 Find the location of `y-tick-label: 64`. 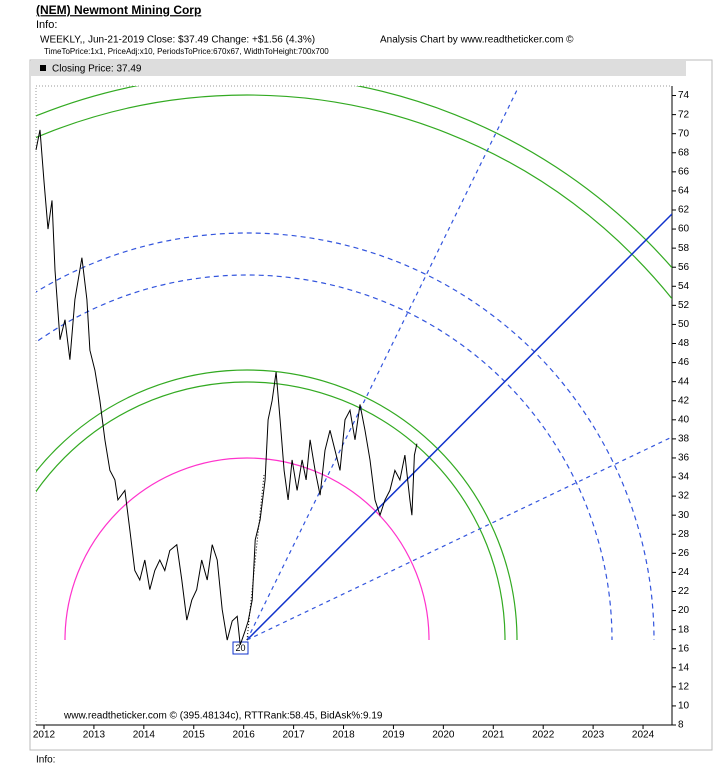

y-tick-label: 64 is located at coordinates (684, 191).